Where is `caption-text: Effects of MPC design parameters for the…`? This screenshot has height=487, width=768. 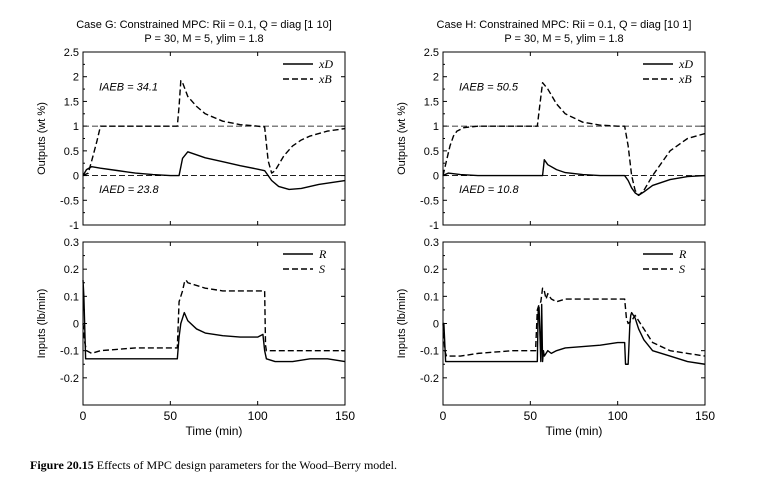
caption-text: Effects of MPC design parameters for the… is located at coordinates (246, 465).